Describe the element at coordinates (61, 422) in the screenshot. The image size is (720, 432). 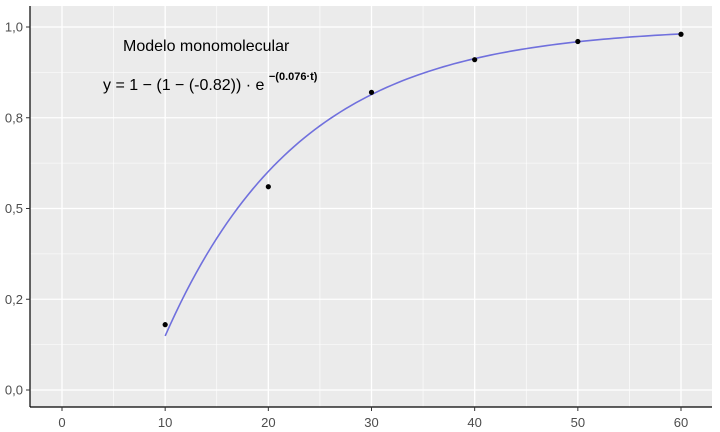
I see `x-tick-label: 0` at that location.